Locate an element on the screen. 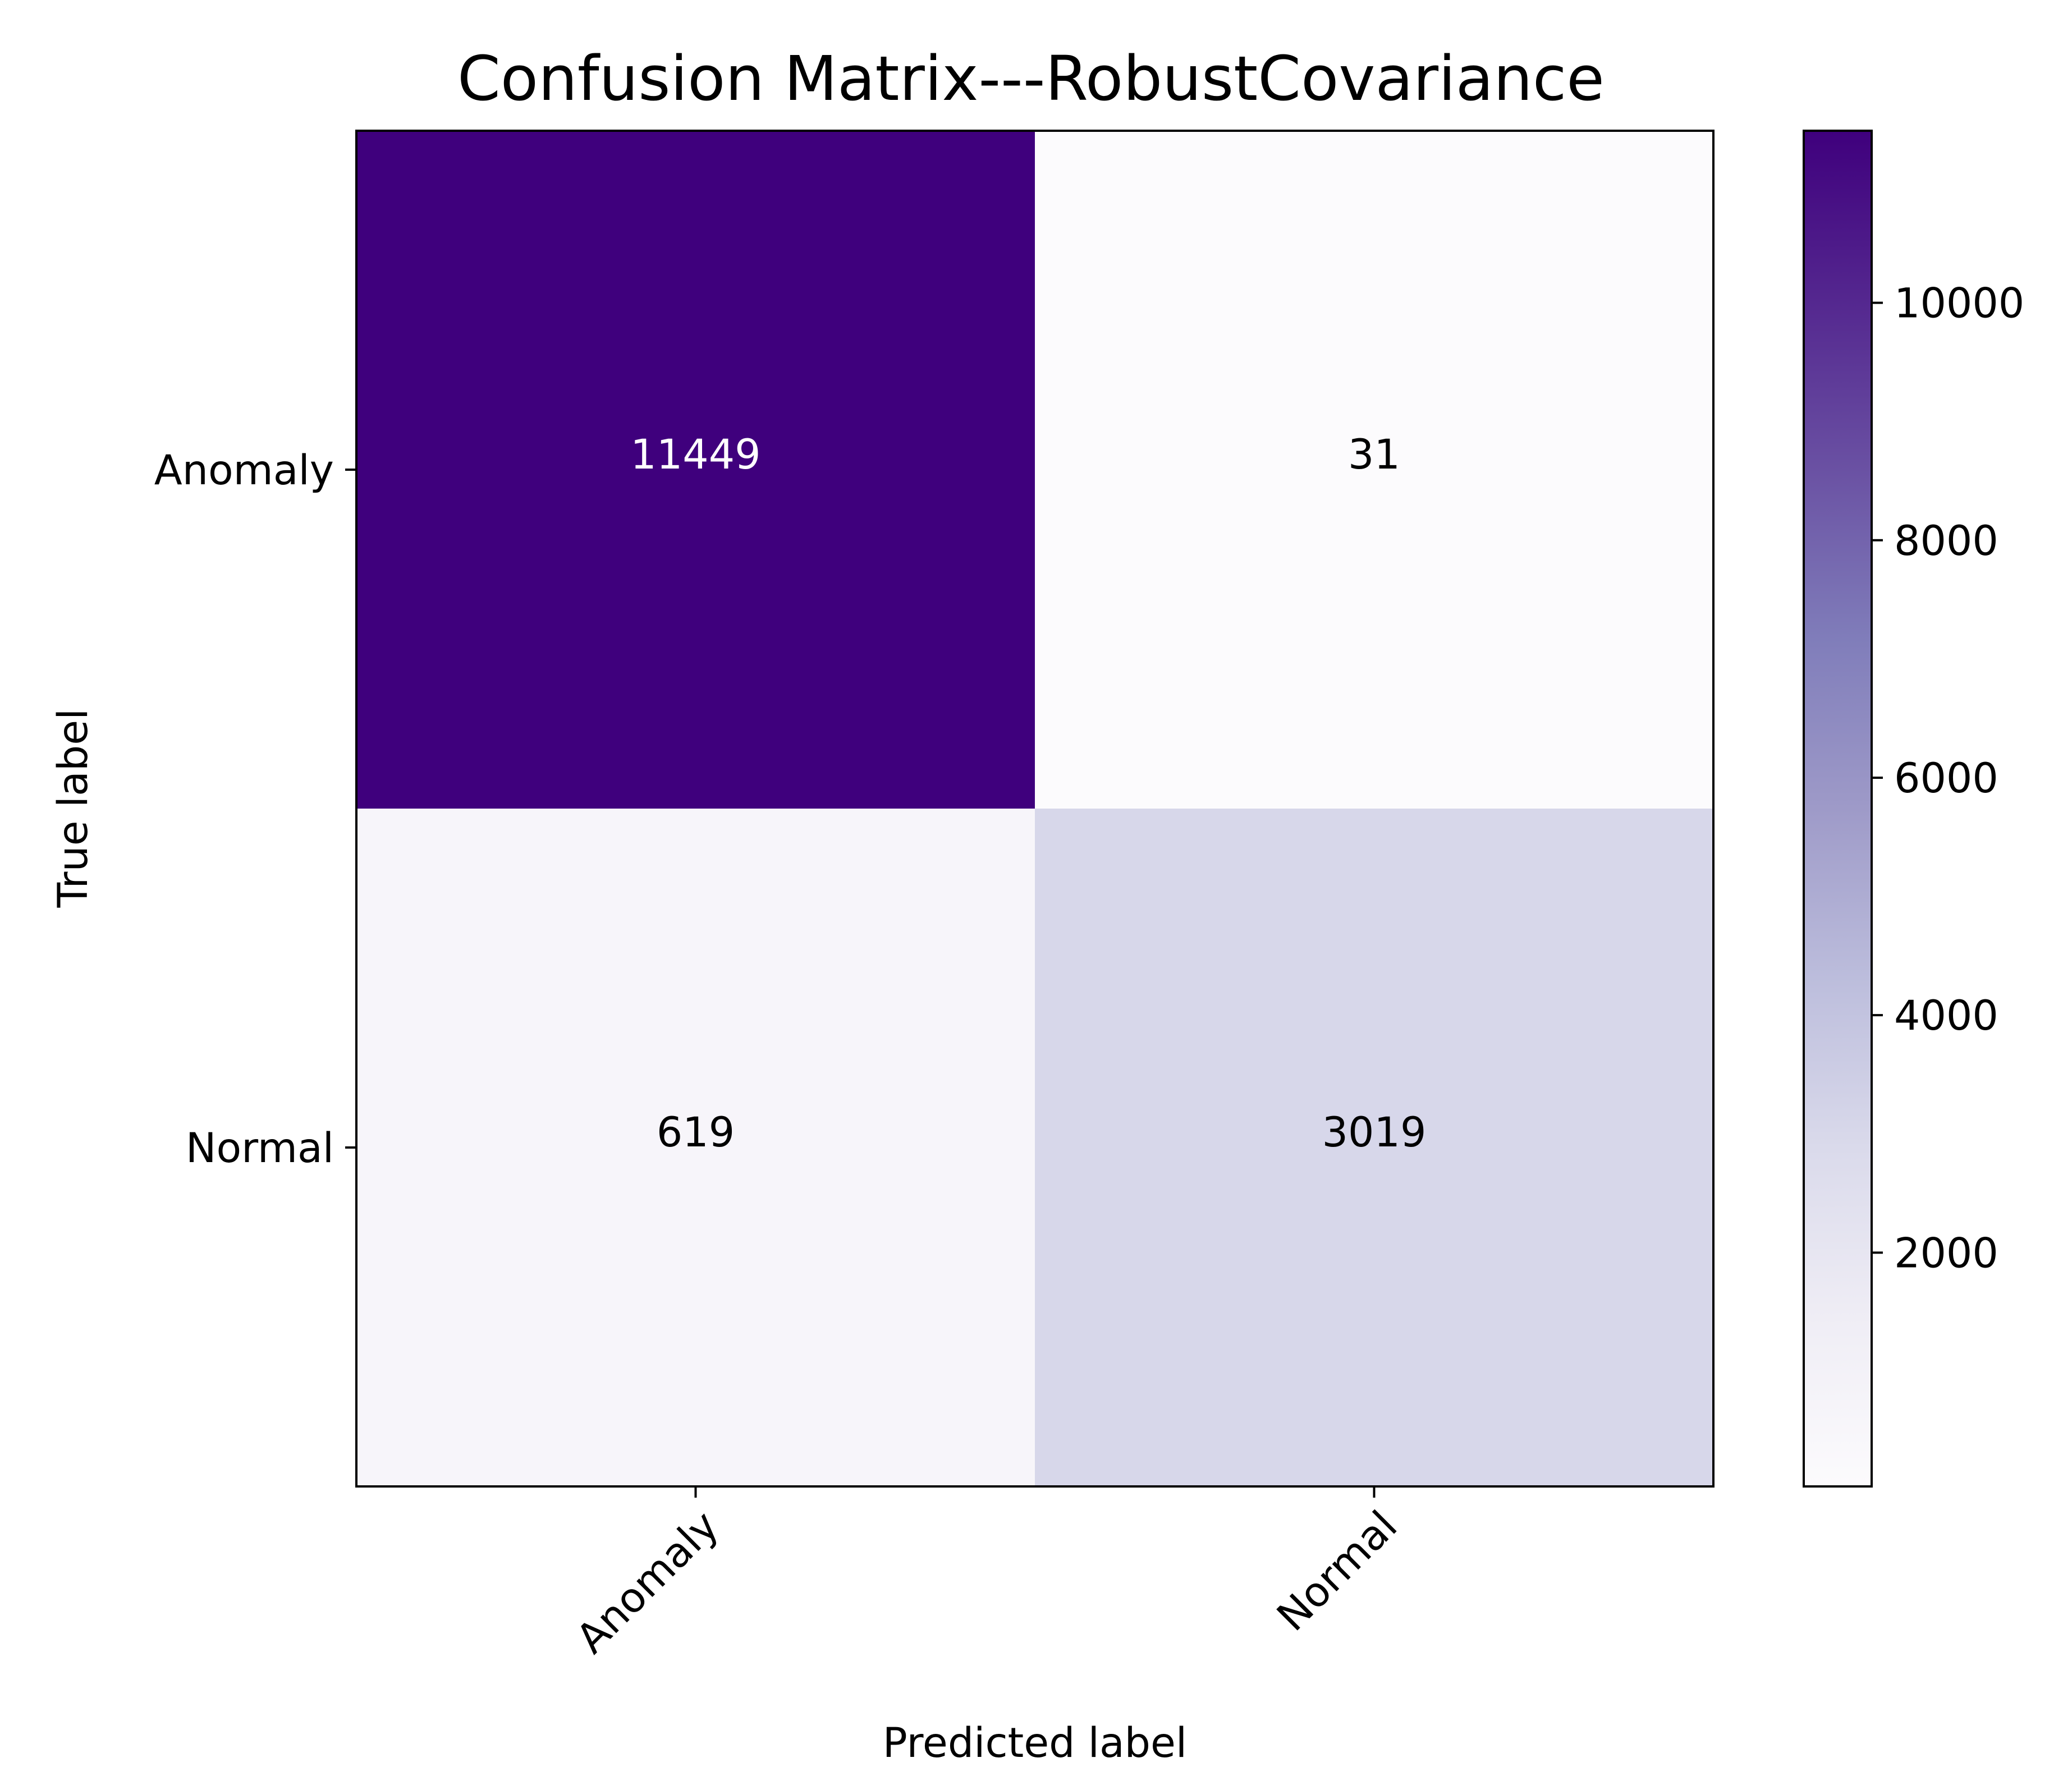 Image resolution: width=2072 pixels, height=1790 pixels. colorbar-tick-label: 8000 is located at coordinates (1946, 541).